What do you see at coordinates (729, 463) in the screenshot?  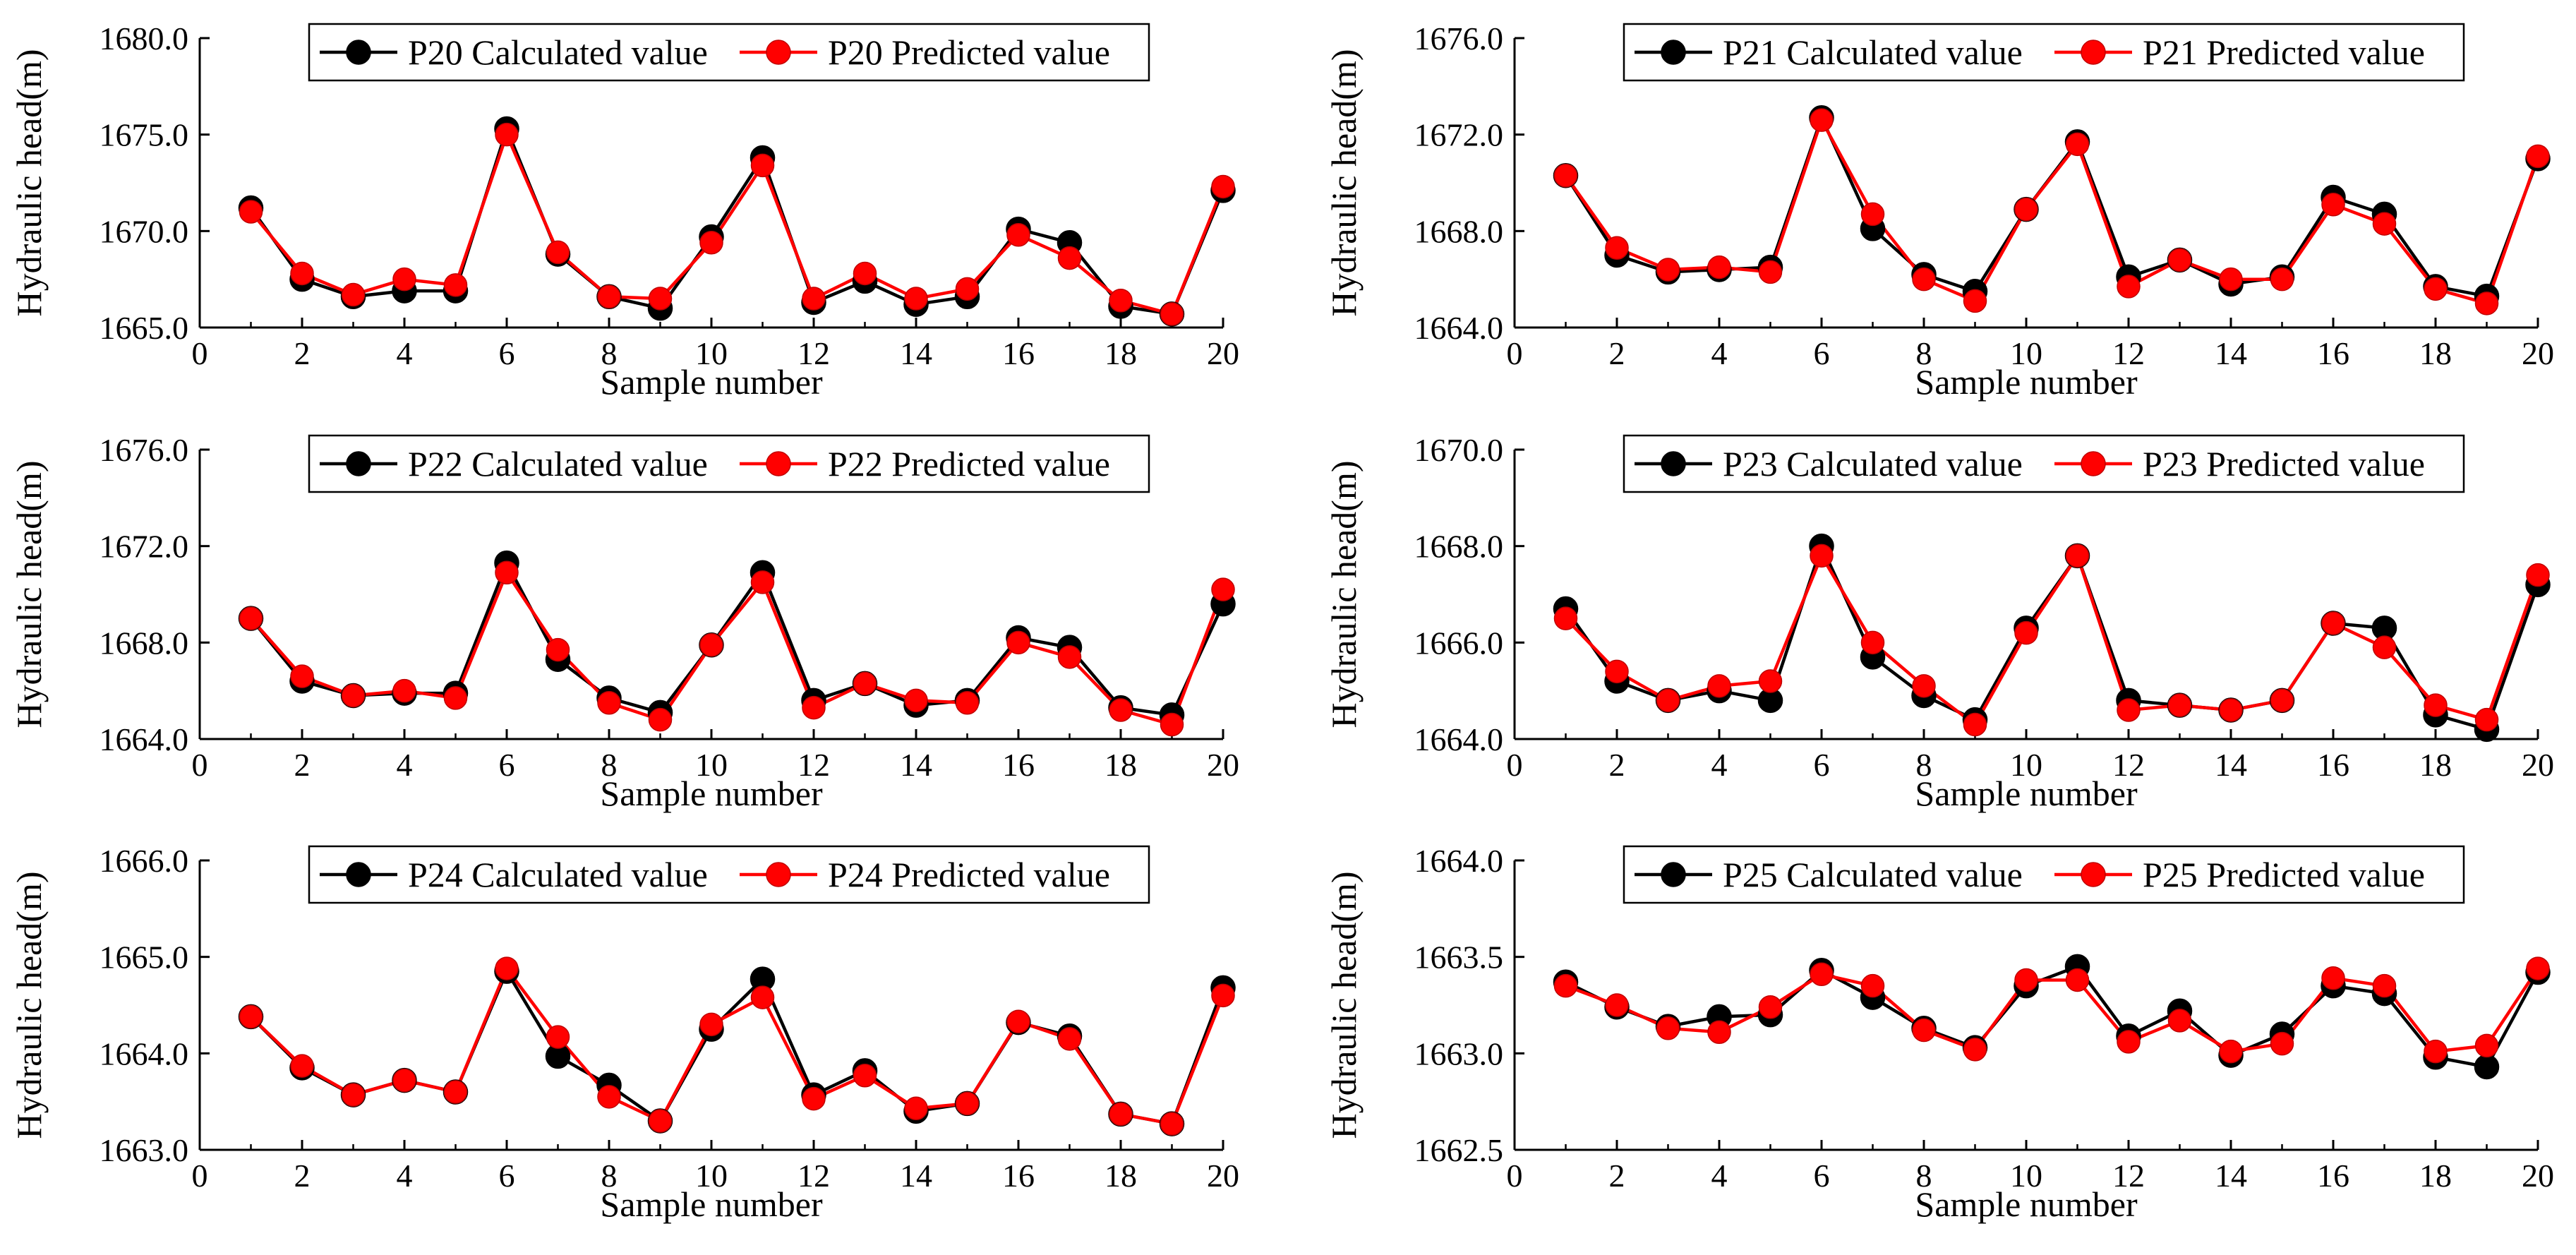 I see `legend-box` at bounding box center [729, 463].